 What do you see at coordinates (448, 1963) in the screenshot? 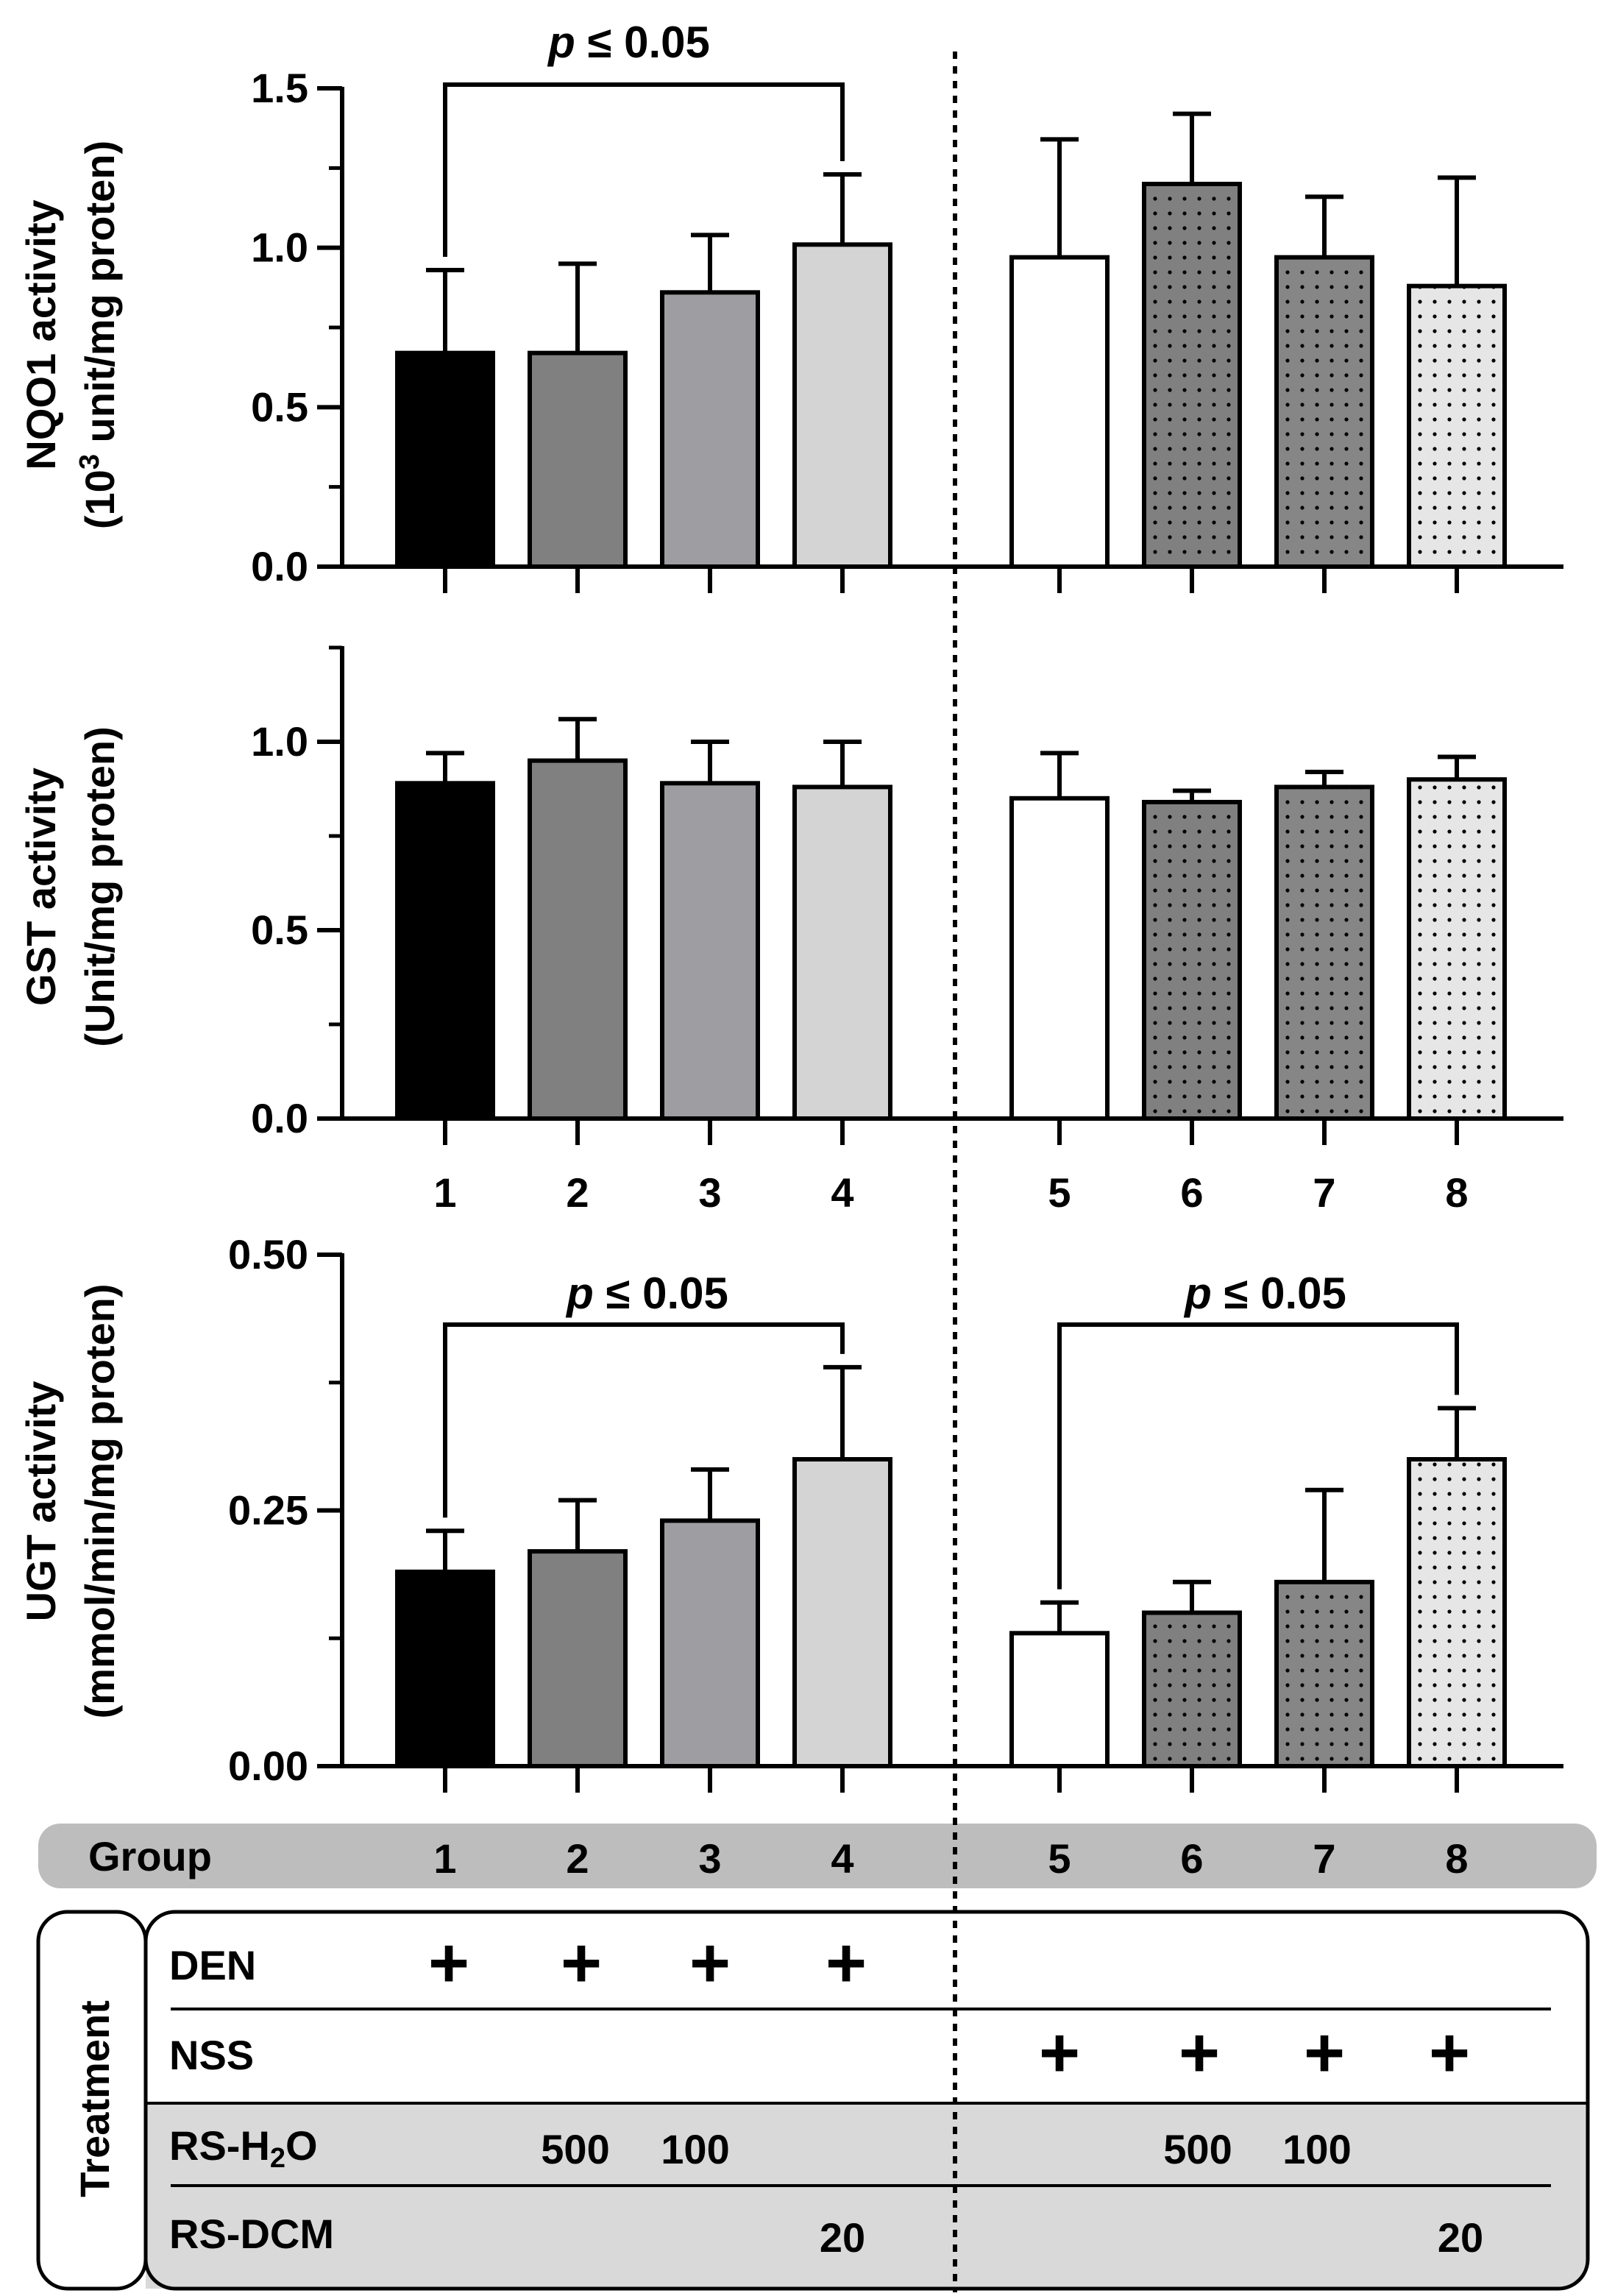
I see `den-cell-1: +` at bounding box center [448, 1963].